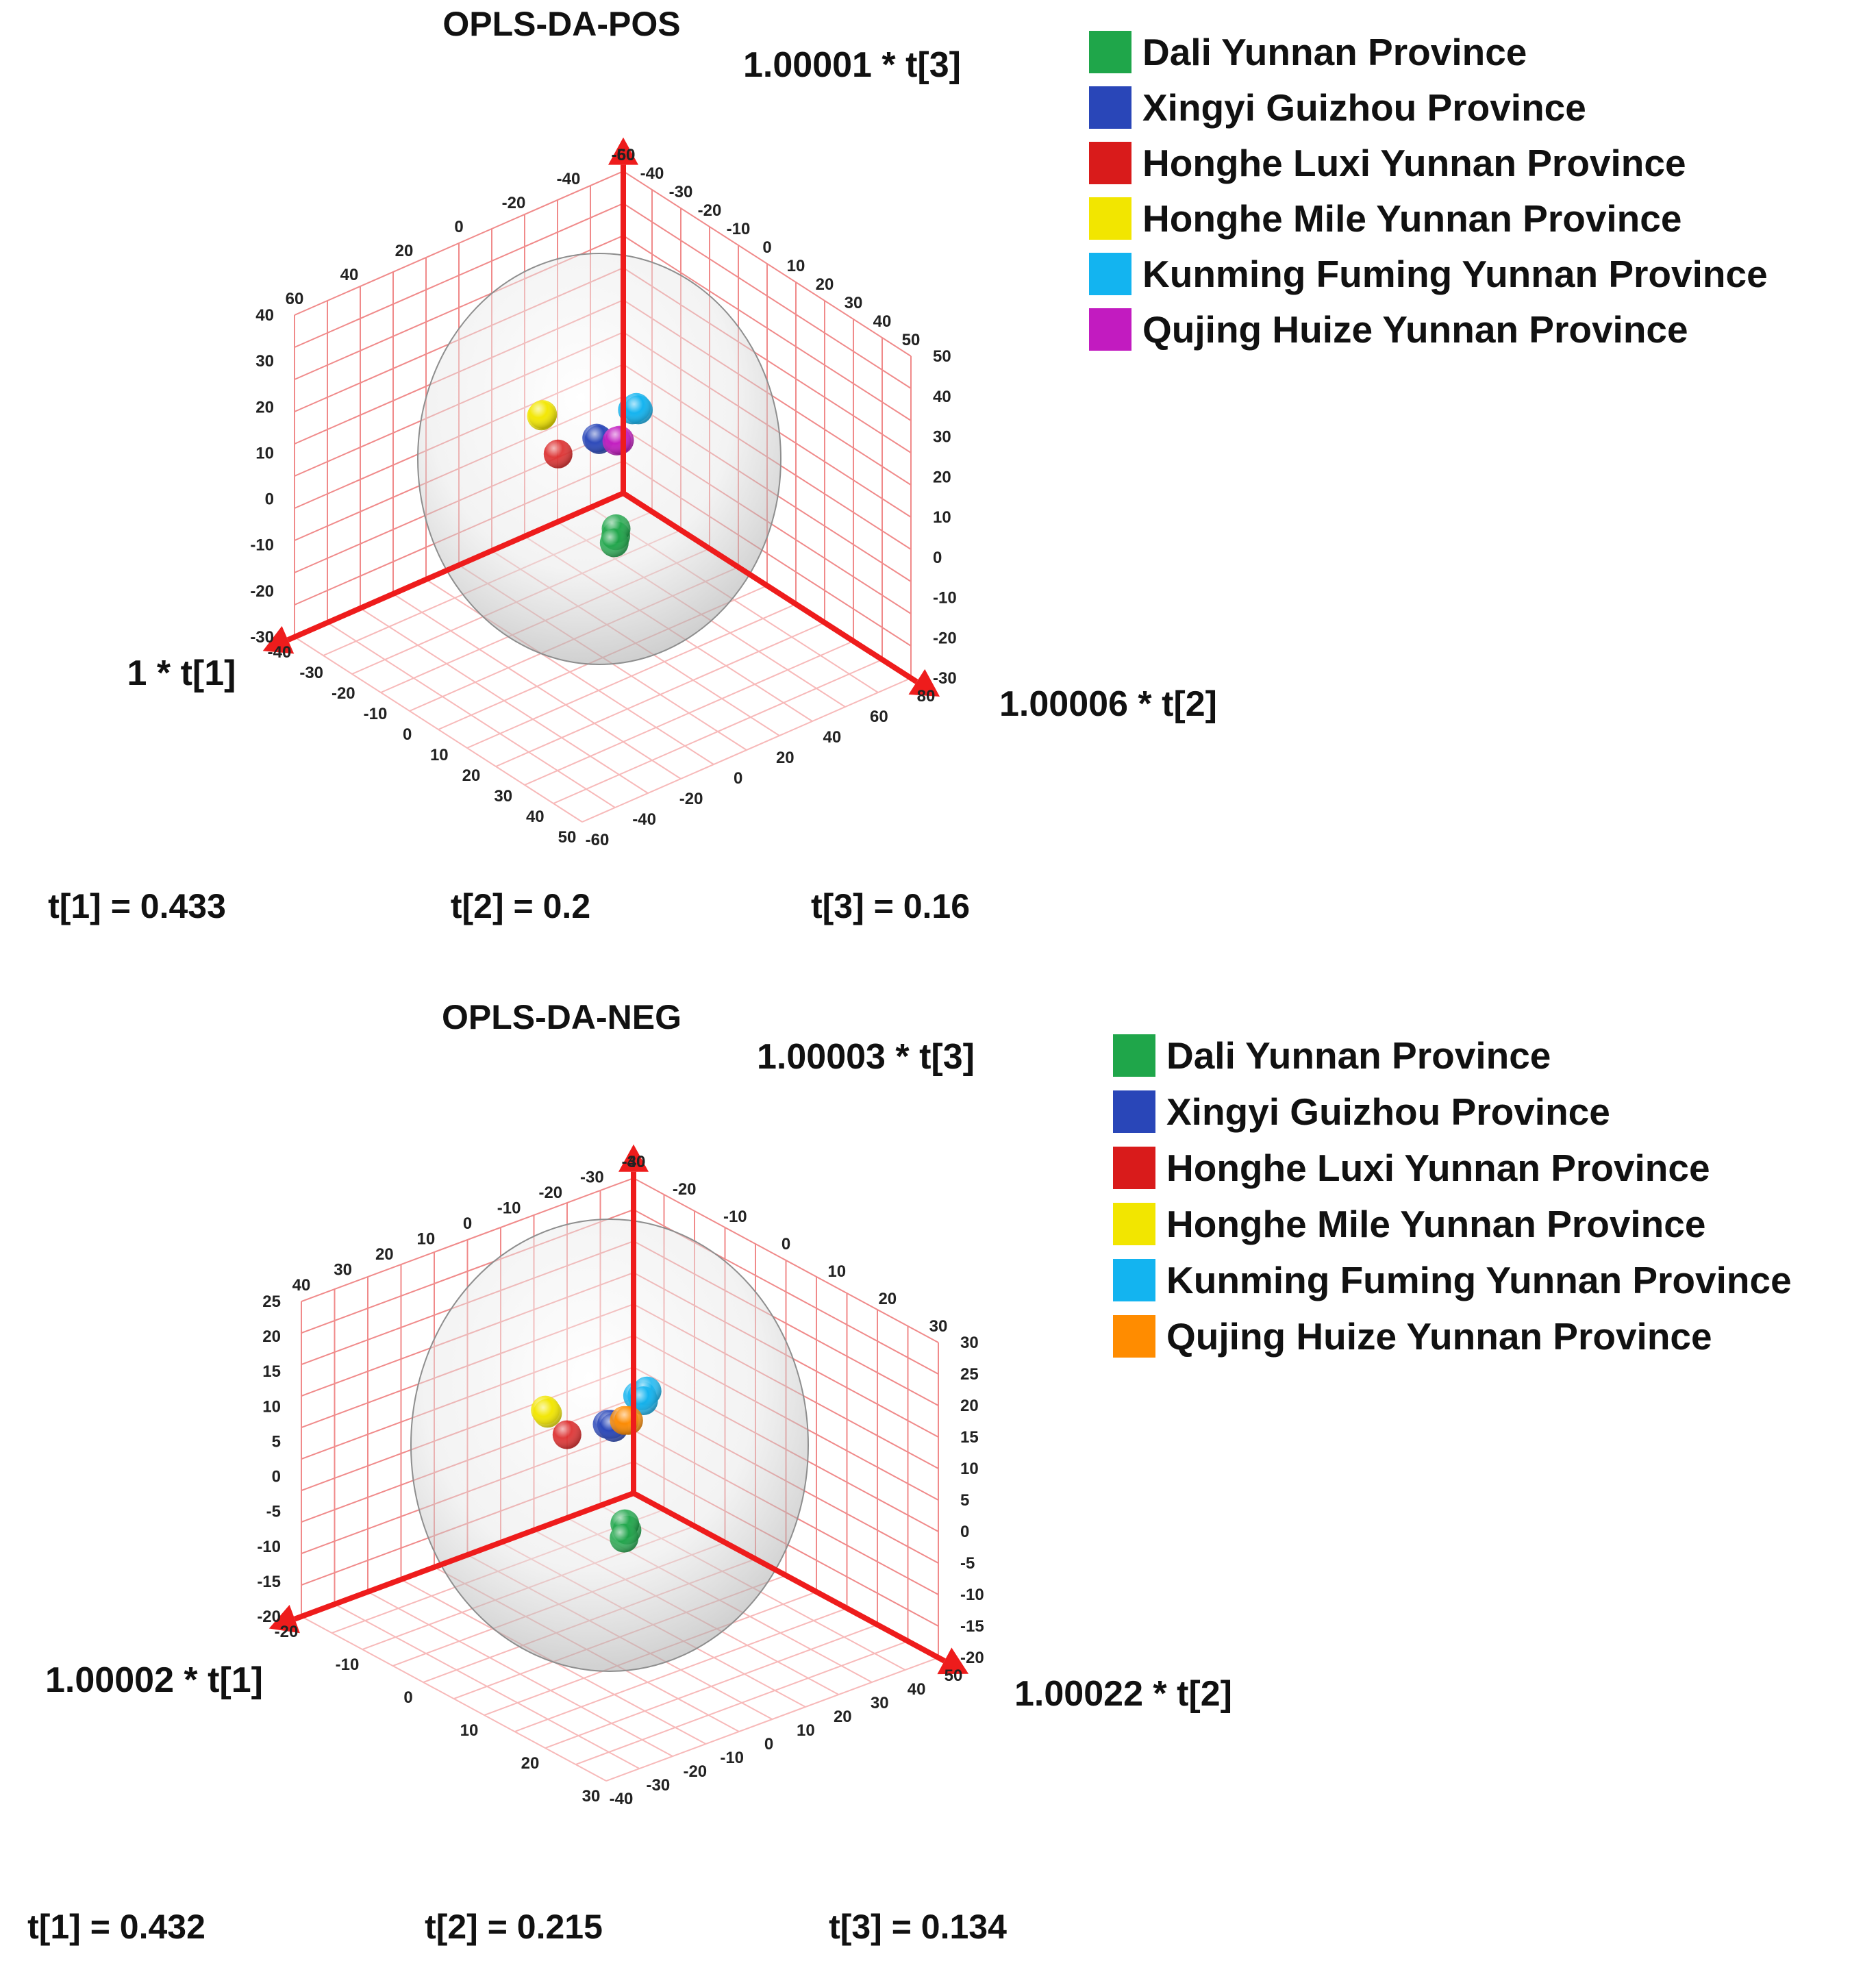 The width and height of the screenshot is (1876, 1972). What do you see at coordinates (854, 303) in the screenshot?
I see `y-tick-label-top: 30` at bounding box center [854, 303].